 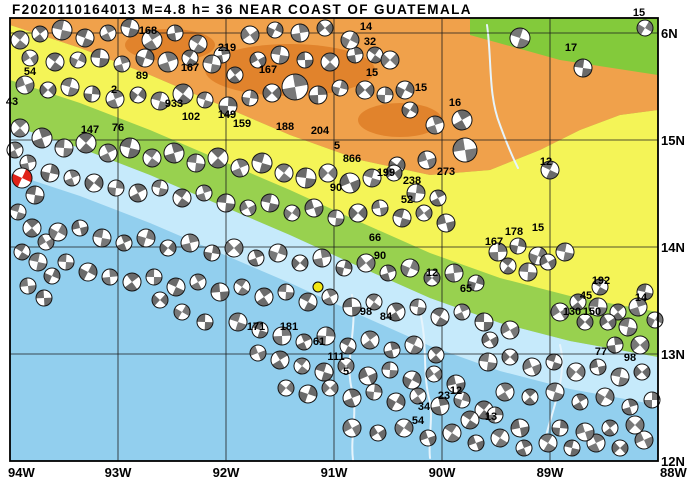 What do you see at coordinates (242, 124) in the screenshot?
I see `event-number-label: 159` at bounding box center [242, 124].